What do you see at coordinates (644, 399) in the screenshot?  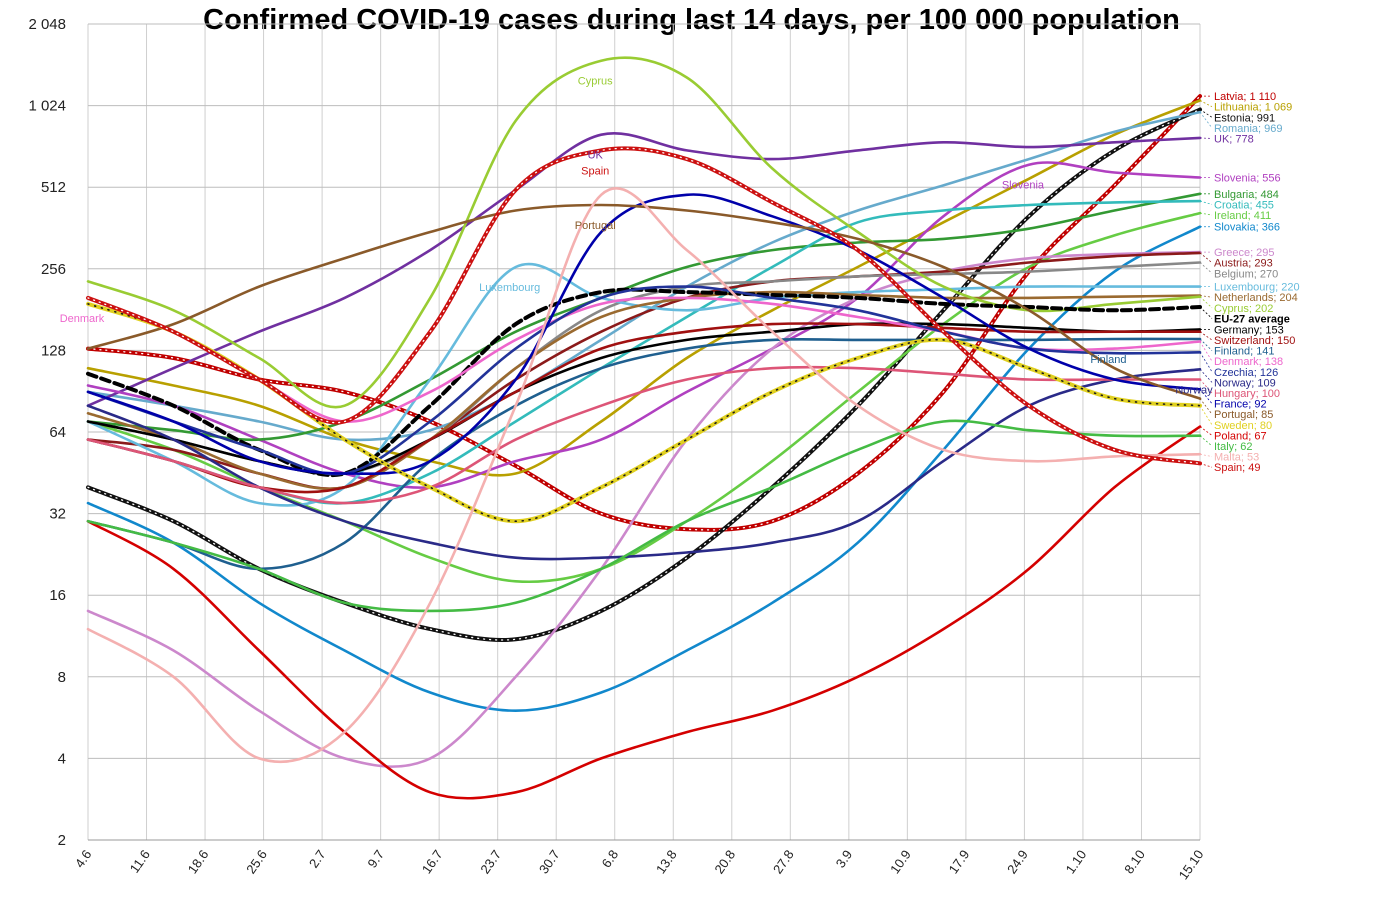 I see `series-line-germany` at bounding box center [644, 399].